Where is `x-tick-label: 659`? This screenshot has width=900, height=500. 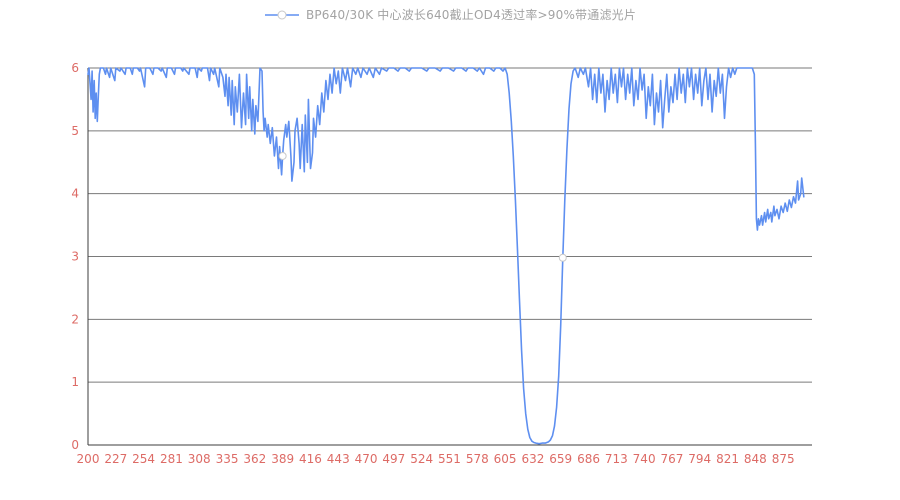 x-tick-label: 659 is located at coordinates (560, 459).